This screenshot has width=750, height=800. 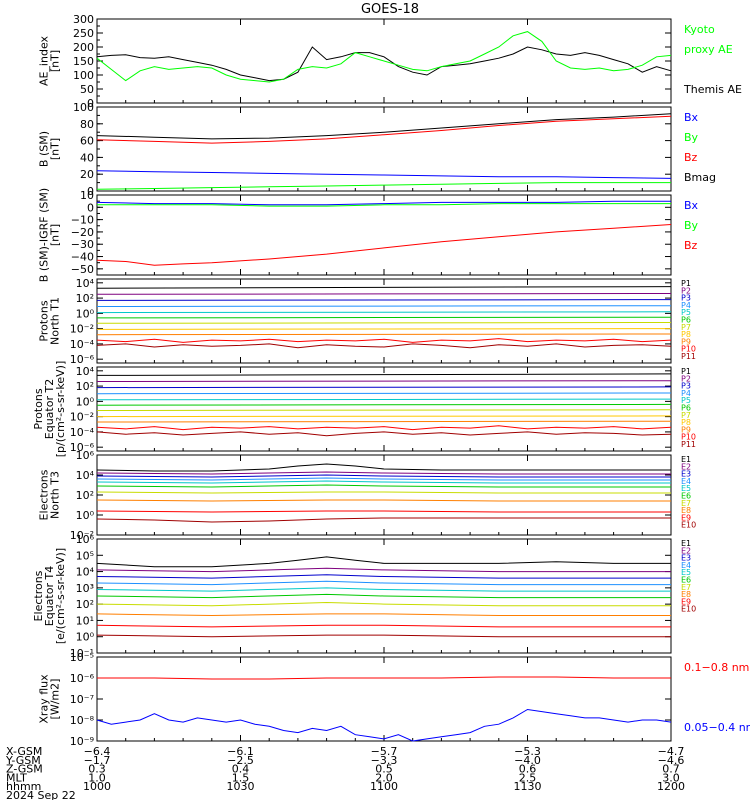 What do you see at coordinates (241, 786) in the screenshot?
I see `bottom-row-value: 1030` at bounding box center [241, 786].